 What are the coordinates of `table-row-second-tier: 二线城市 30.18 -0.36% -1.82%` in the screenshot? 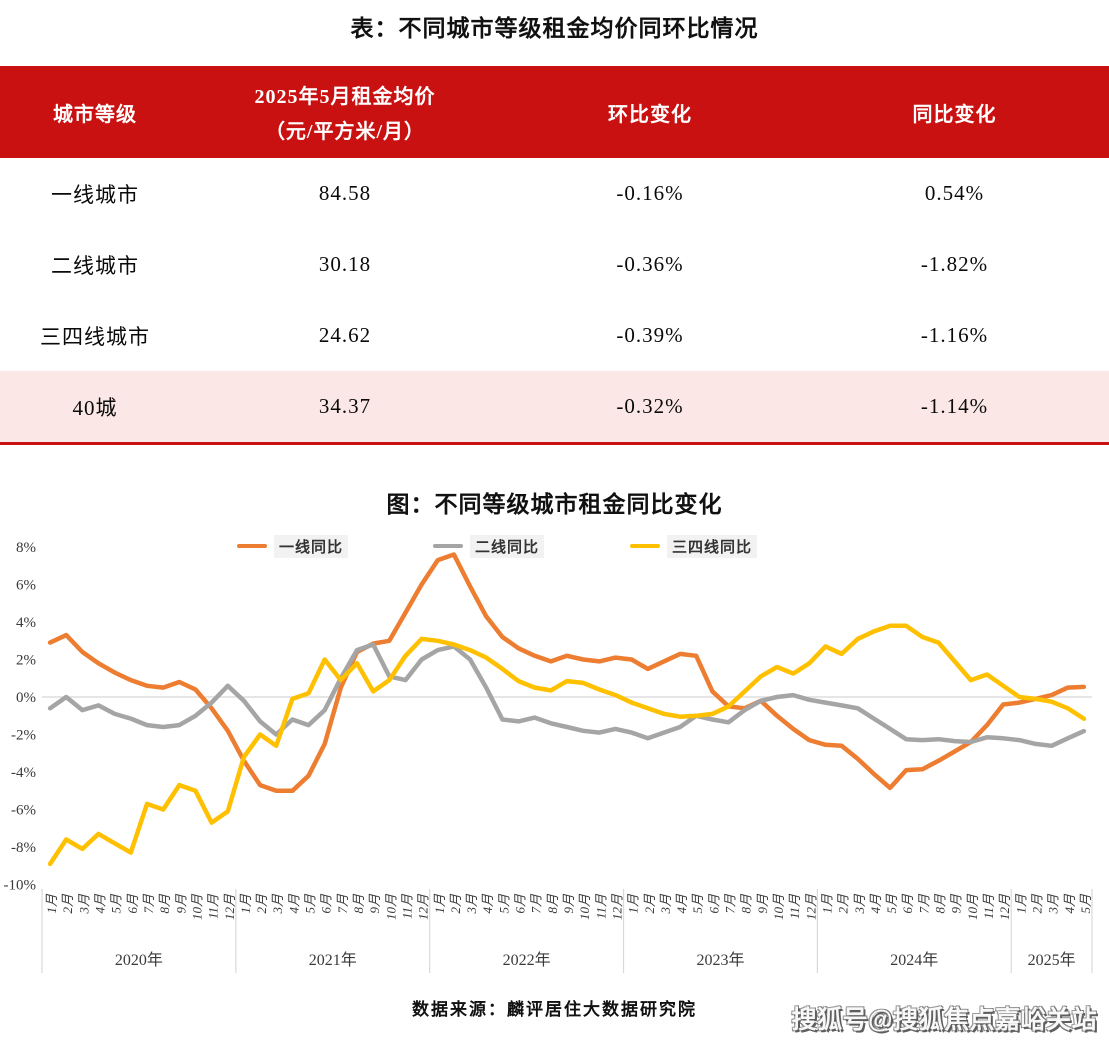 It's located at (554, 264).